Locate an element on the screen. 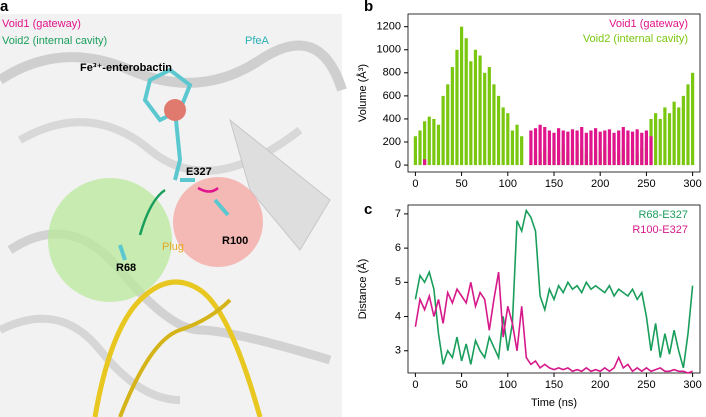  panel-label: a is located at coordinates (4, 7).